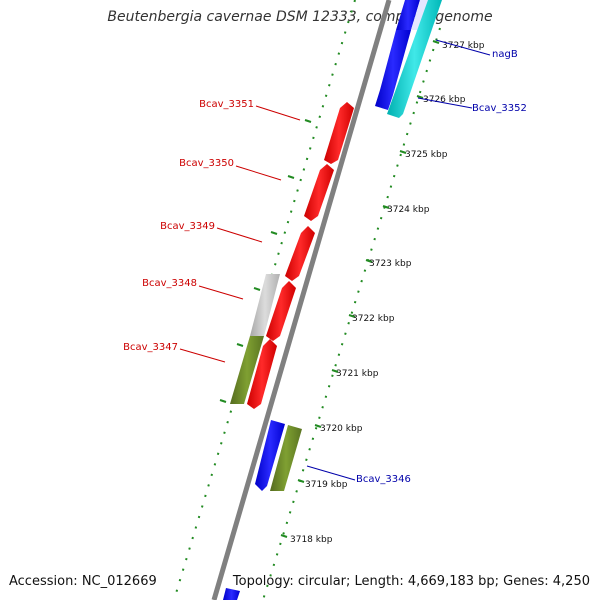  I want to click on bcav-3347-leader, so click(202, 355).